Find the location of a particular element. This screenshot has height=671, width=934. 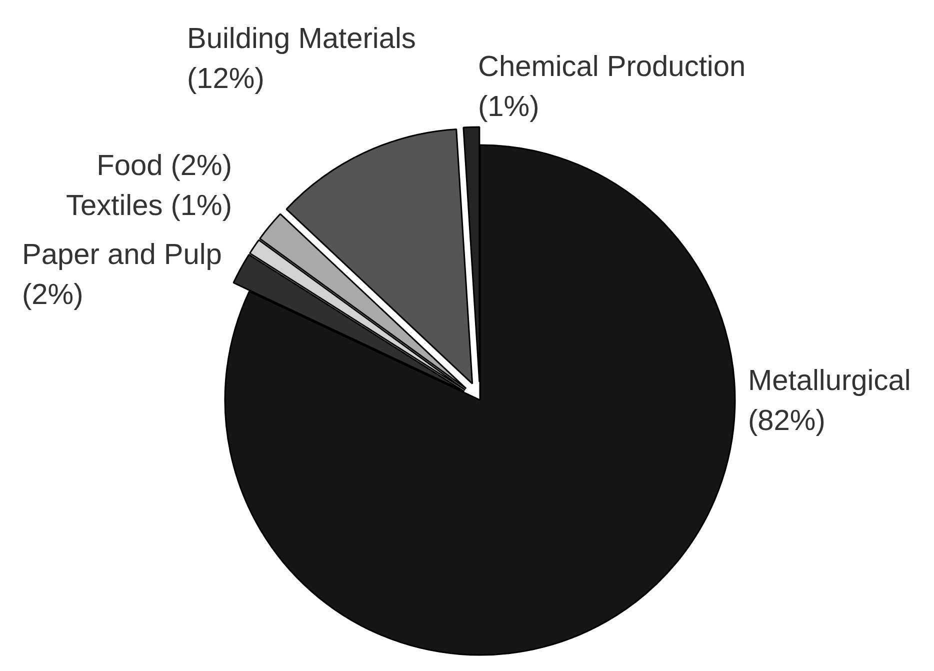

slice-label: Metallurgical is located at coordinates (829, 381).